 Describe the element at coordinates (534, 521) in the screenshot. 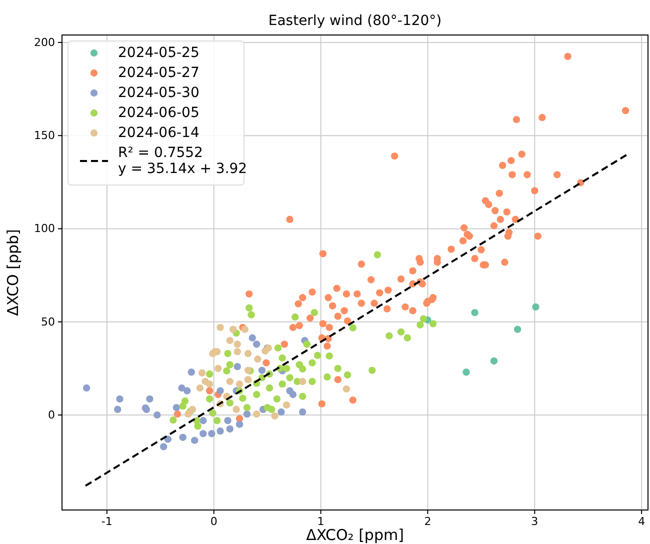

I see `x-tick-label: 3` at that location.